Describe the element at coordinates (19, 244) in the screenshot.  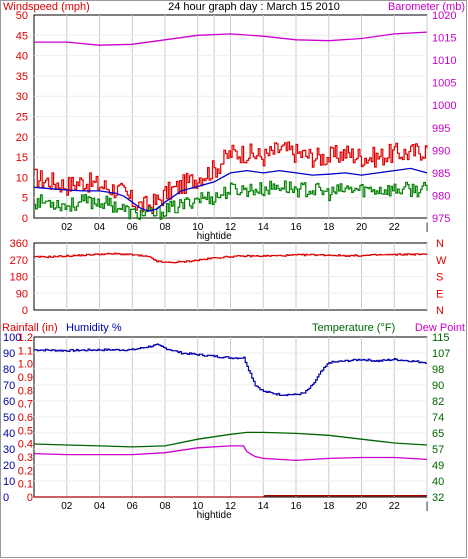
I see `direction-degree-tick: 360` at that location.